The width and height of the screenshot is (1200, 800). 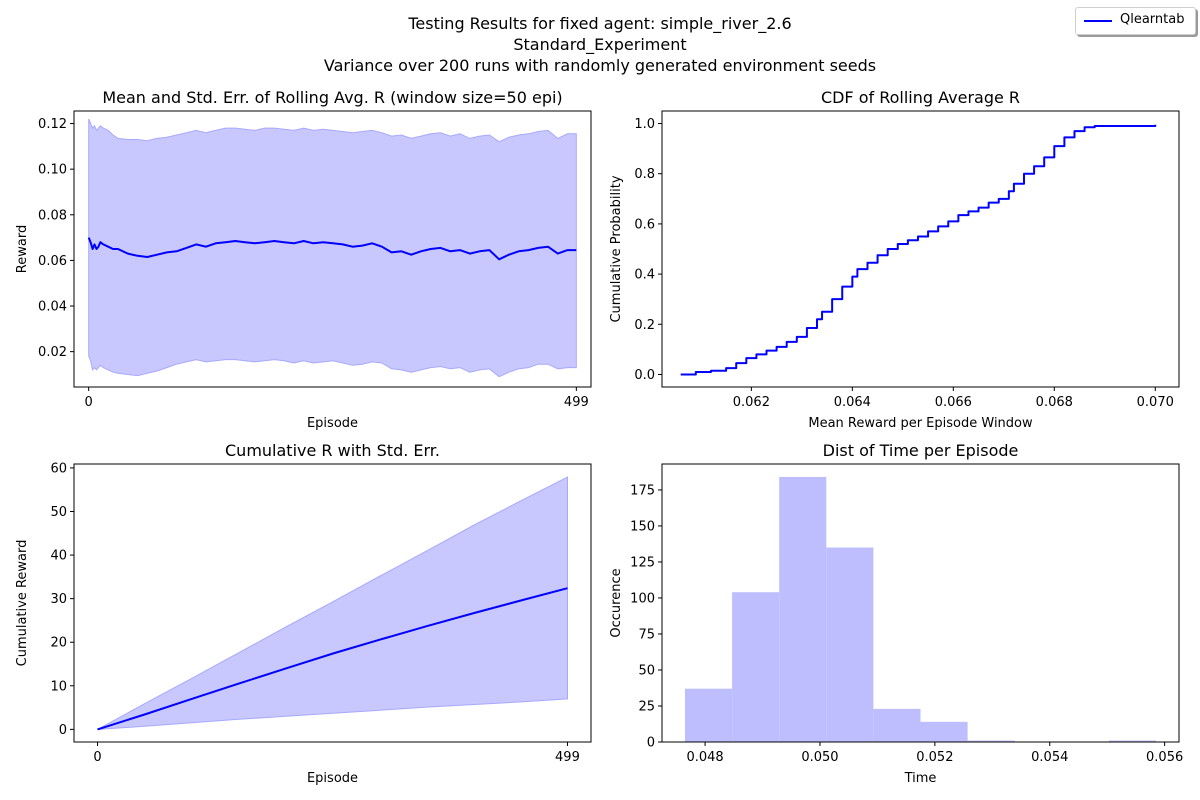 I want to click on x-axis-label: Time, so click(x=920, y=778).